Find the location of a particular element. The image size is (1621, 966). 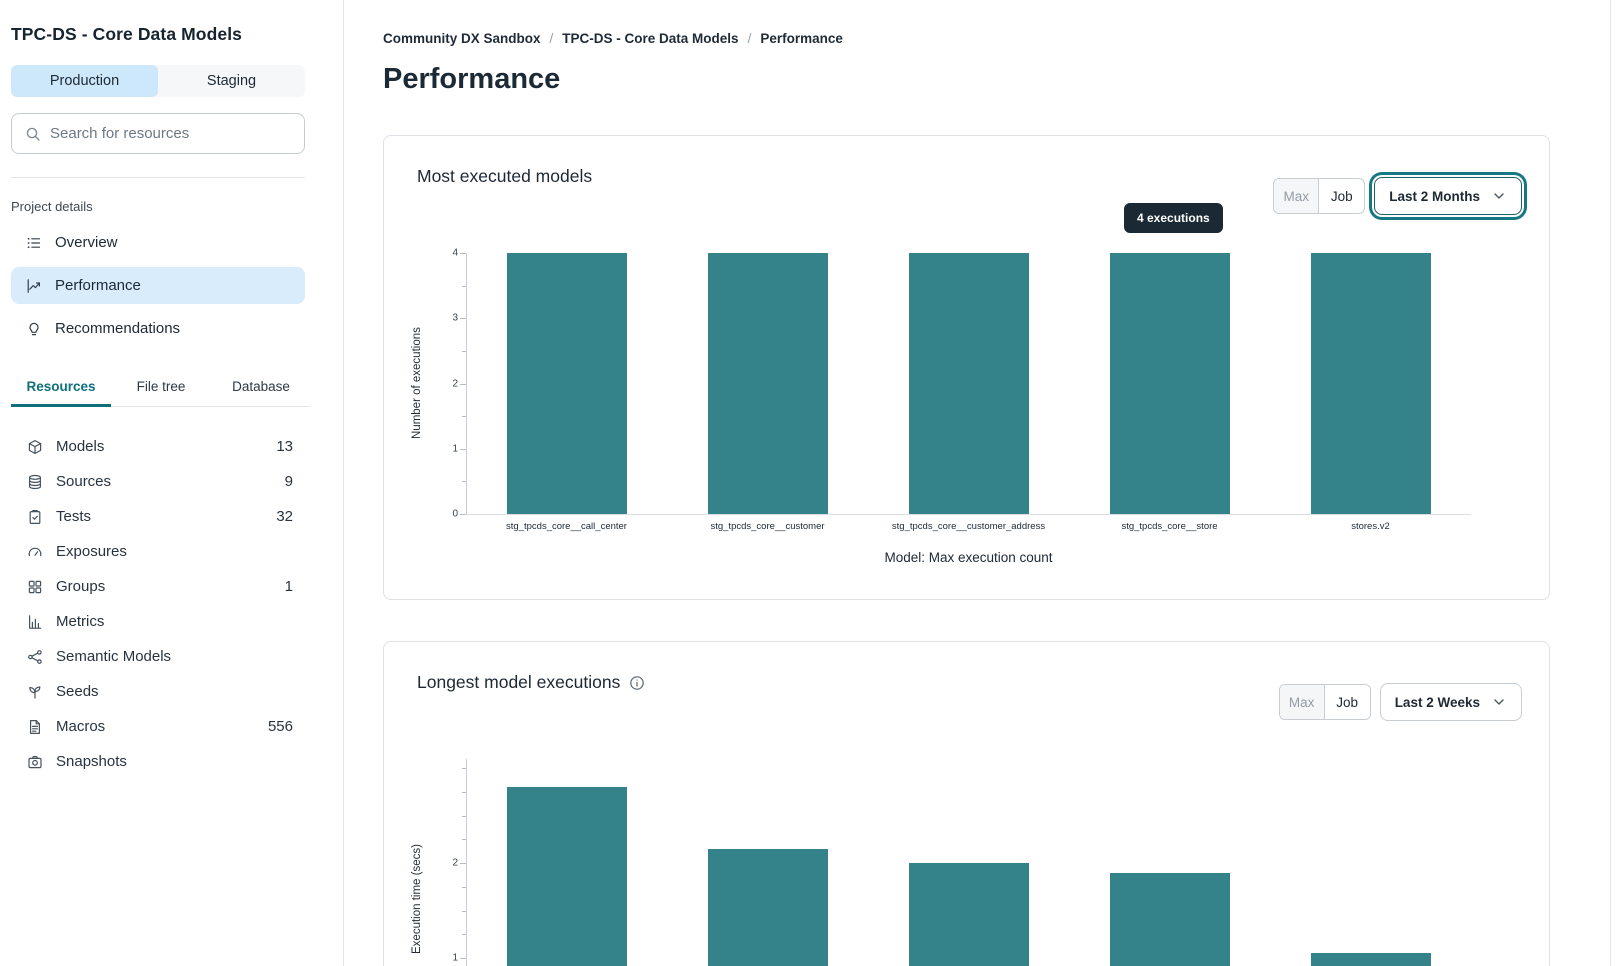

resource-item-metrics: Metrics is located at coordinates (158, 621).